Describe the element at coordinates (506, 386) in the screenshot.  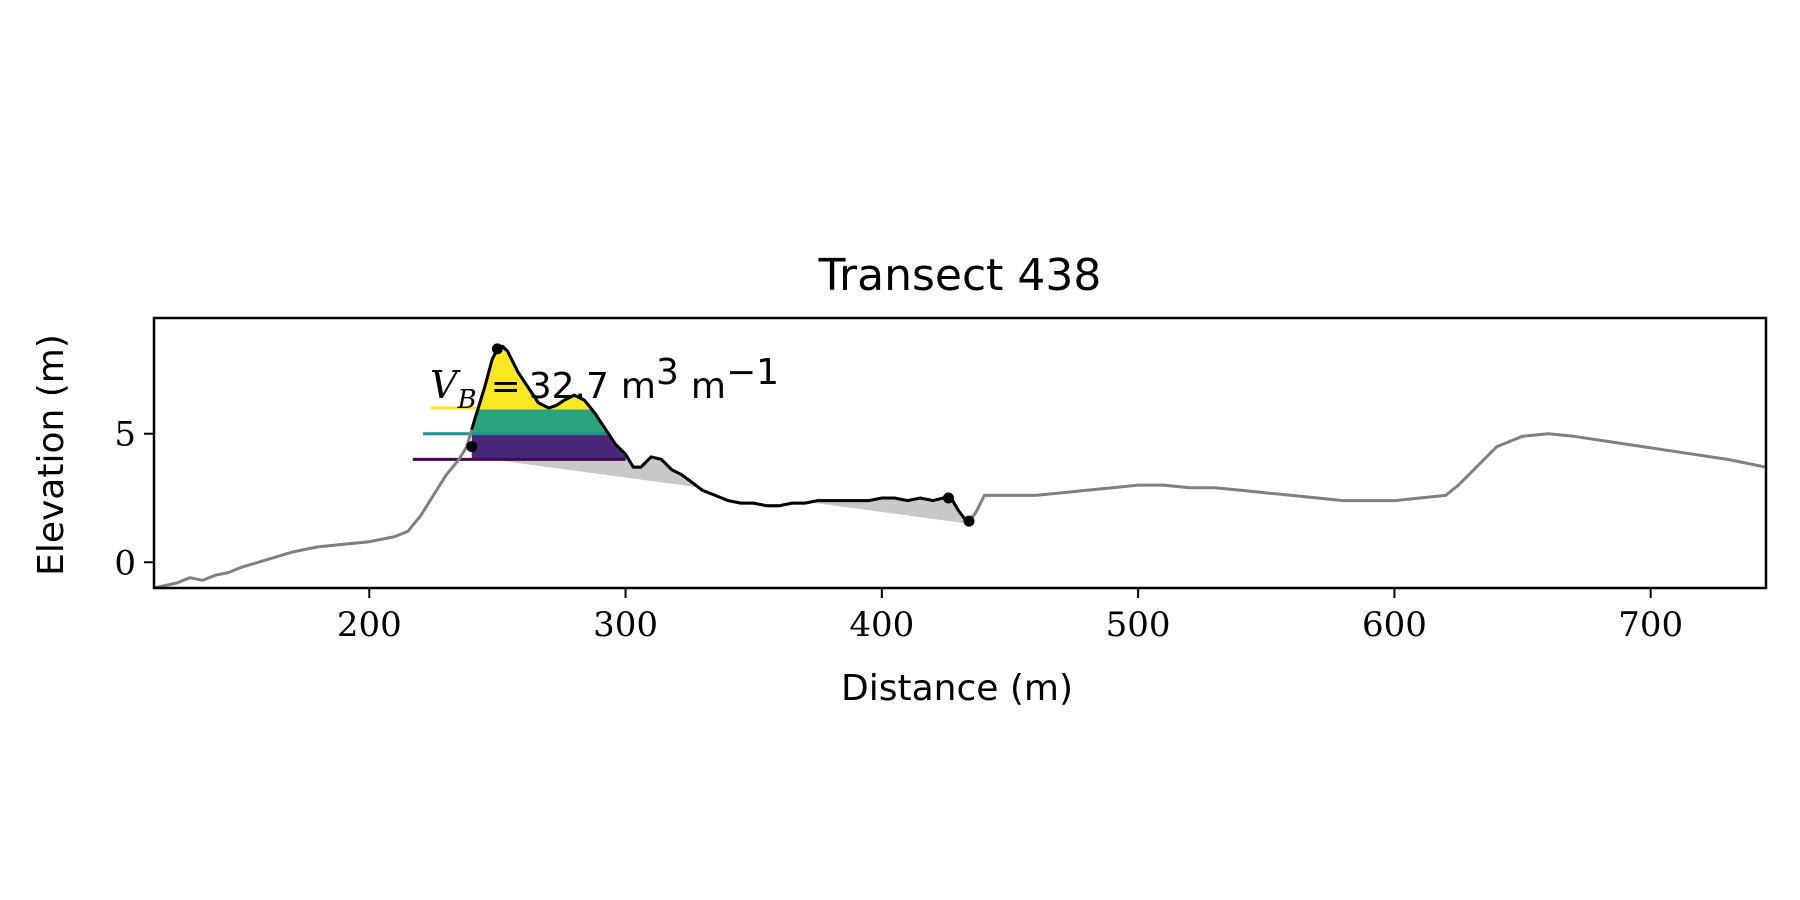
I see `annotation-equals: =` at that location.